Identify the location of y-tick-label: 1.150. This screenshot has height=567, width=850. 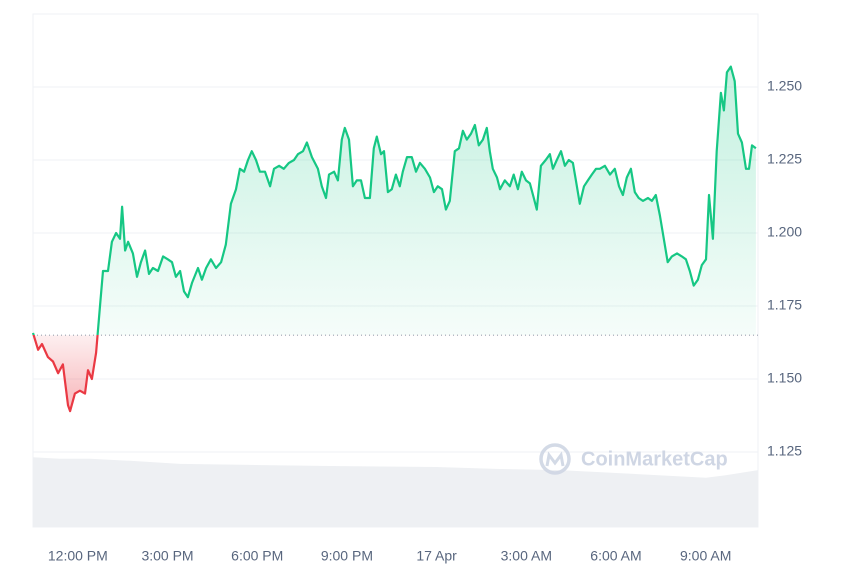
(784, 378).